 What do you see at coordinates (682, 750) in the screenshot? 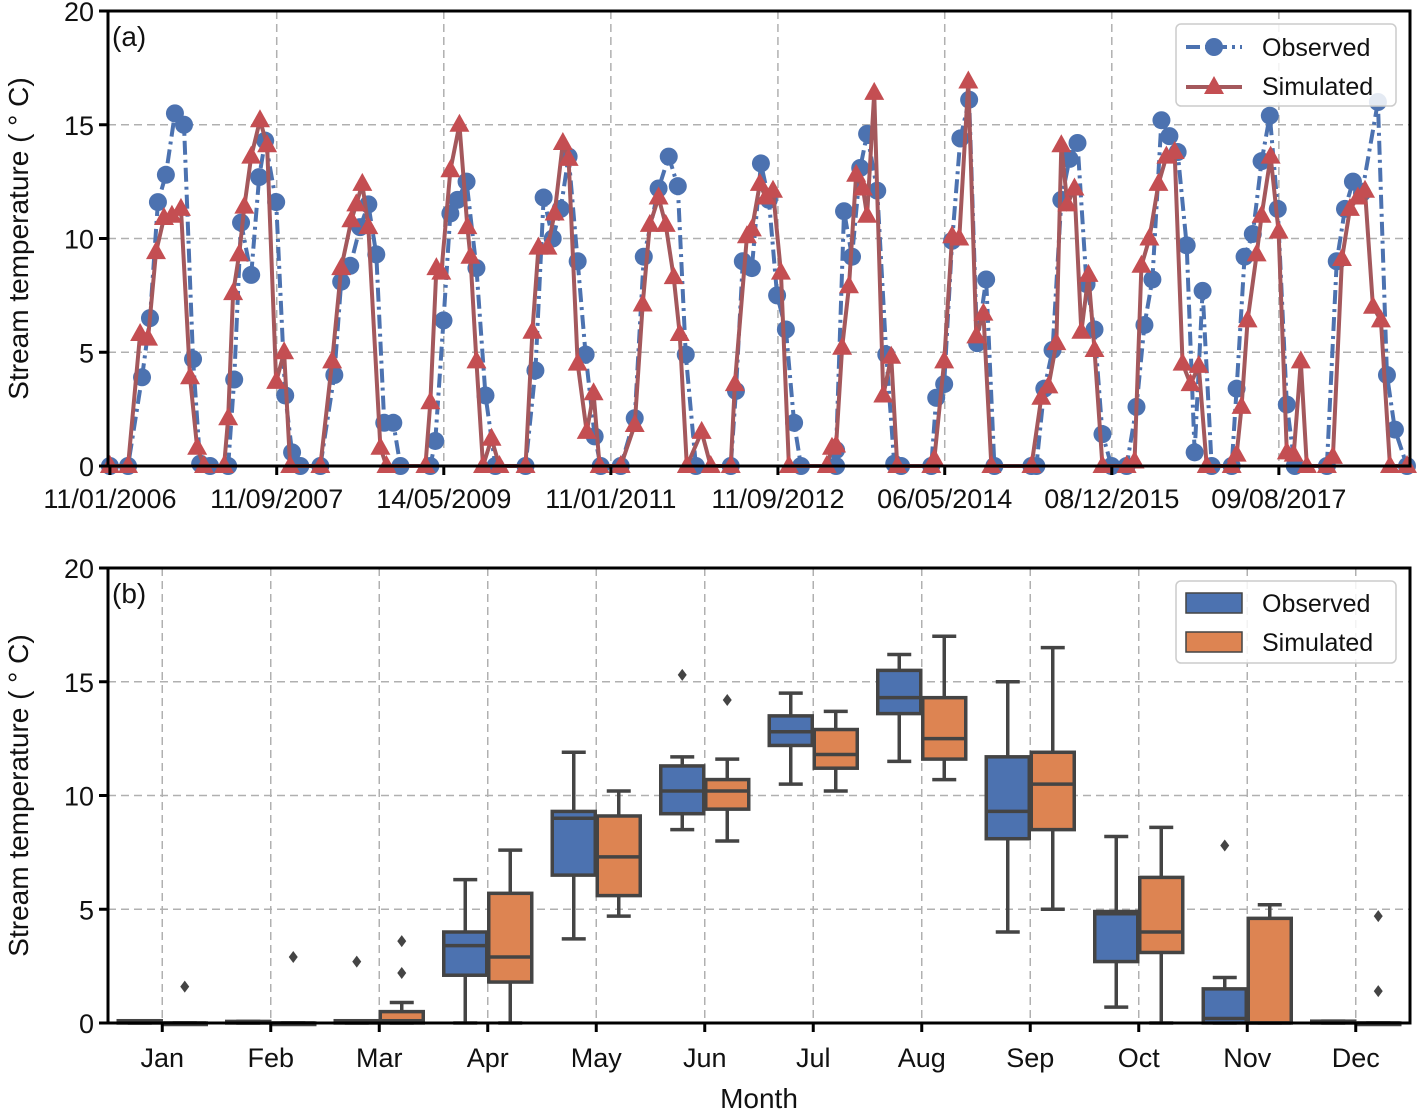
I see `observed-box-jun` at bounding box center [682, 750].